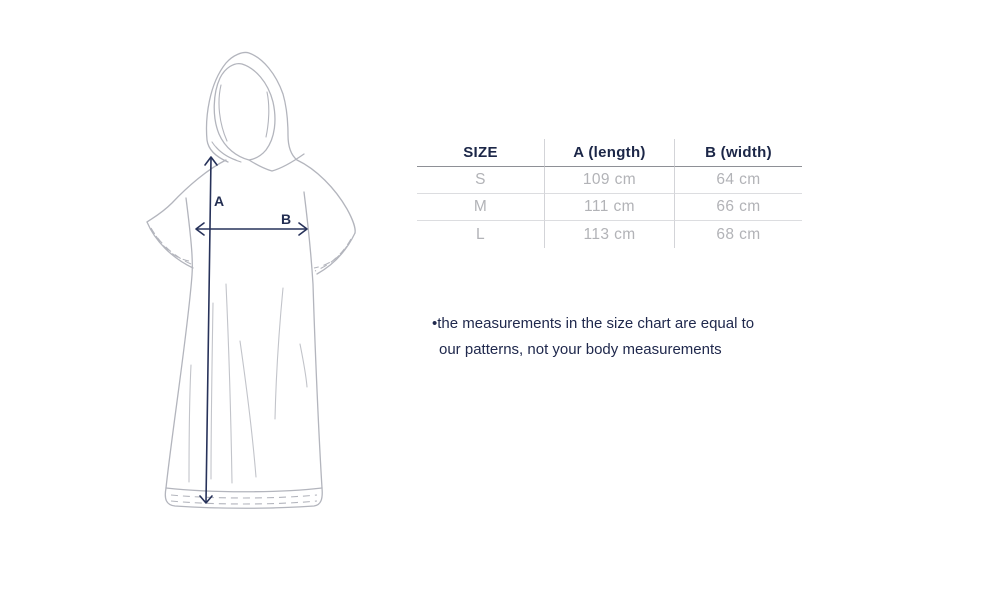  I want to click on table-cell-m-length: 111 cm, so click(609, 207).